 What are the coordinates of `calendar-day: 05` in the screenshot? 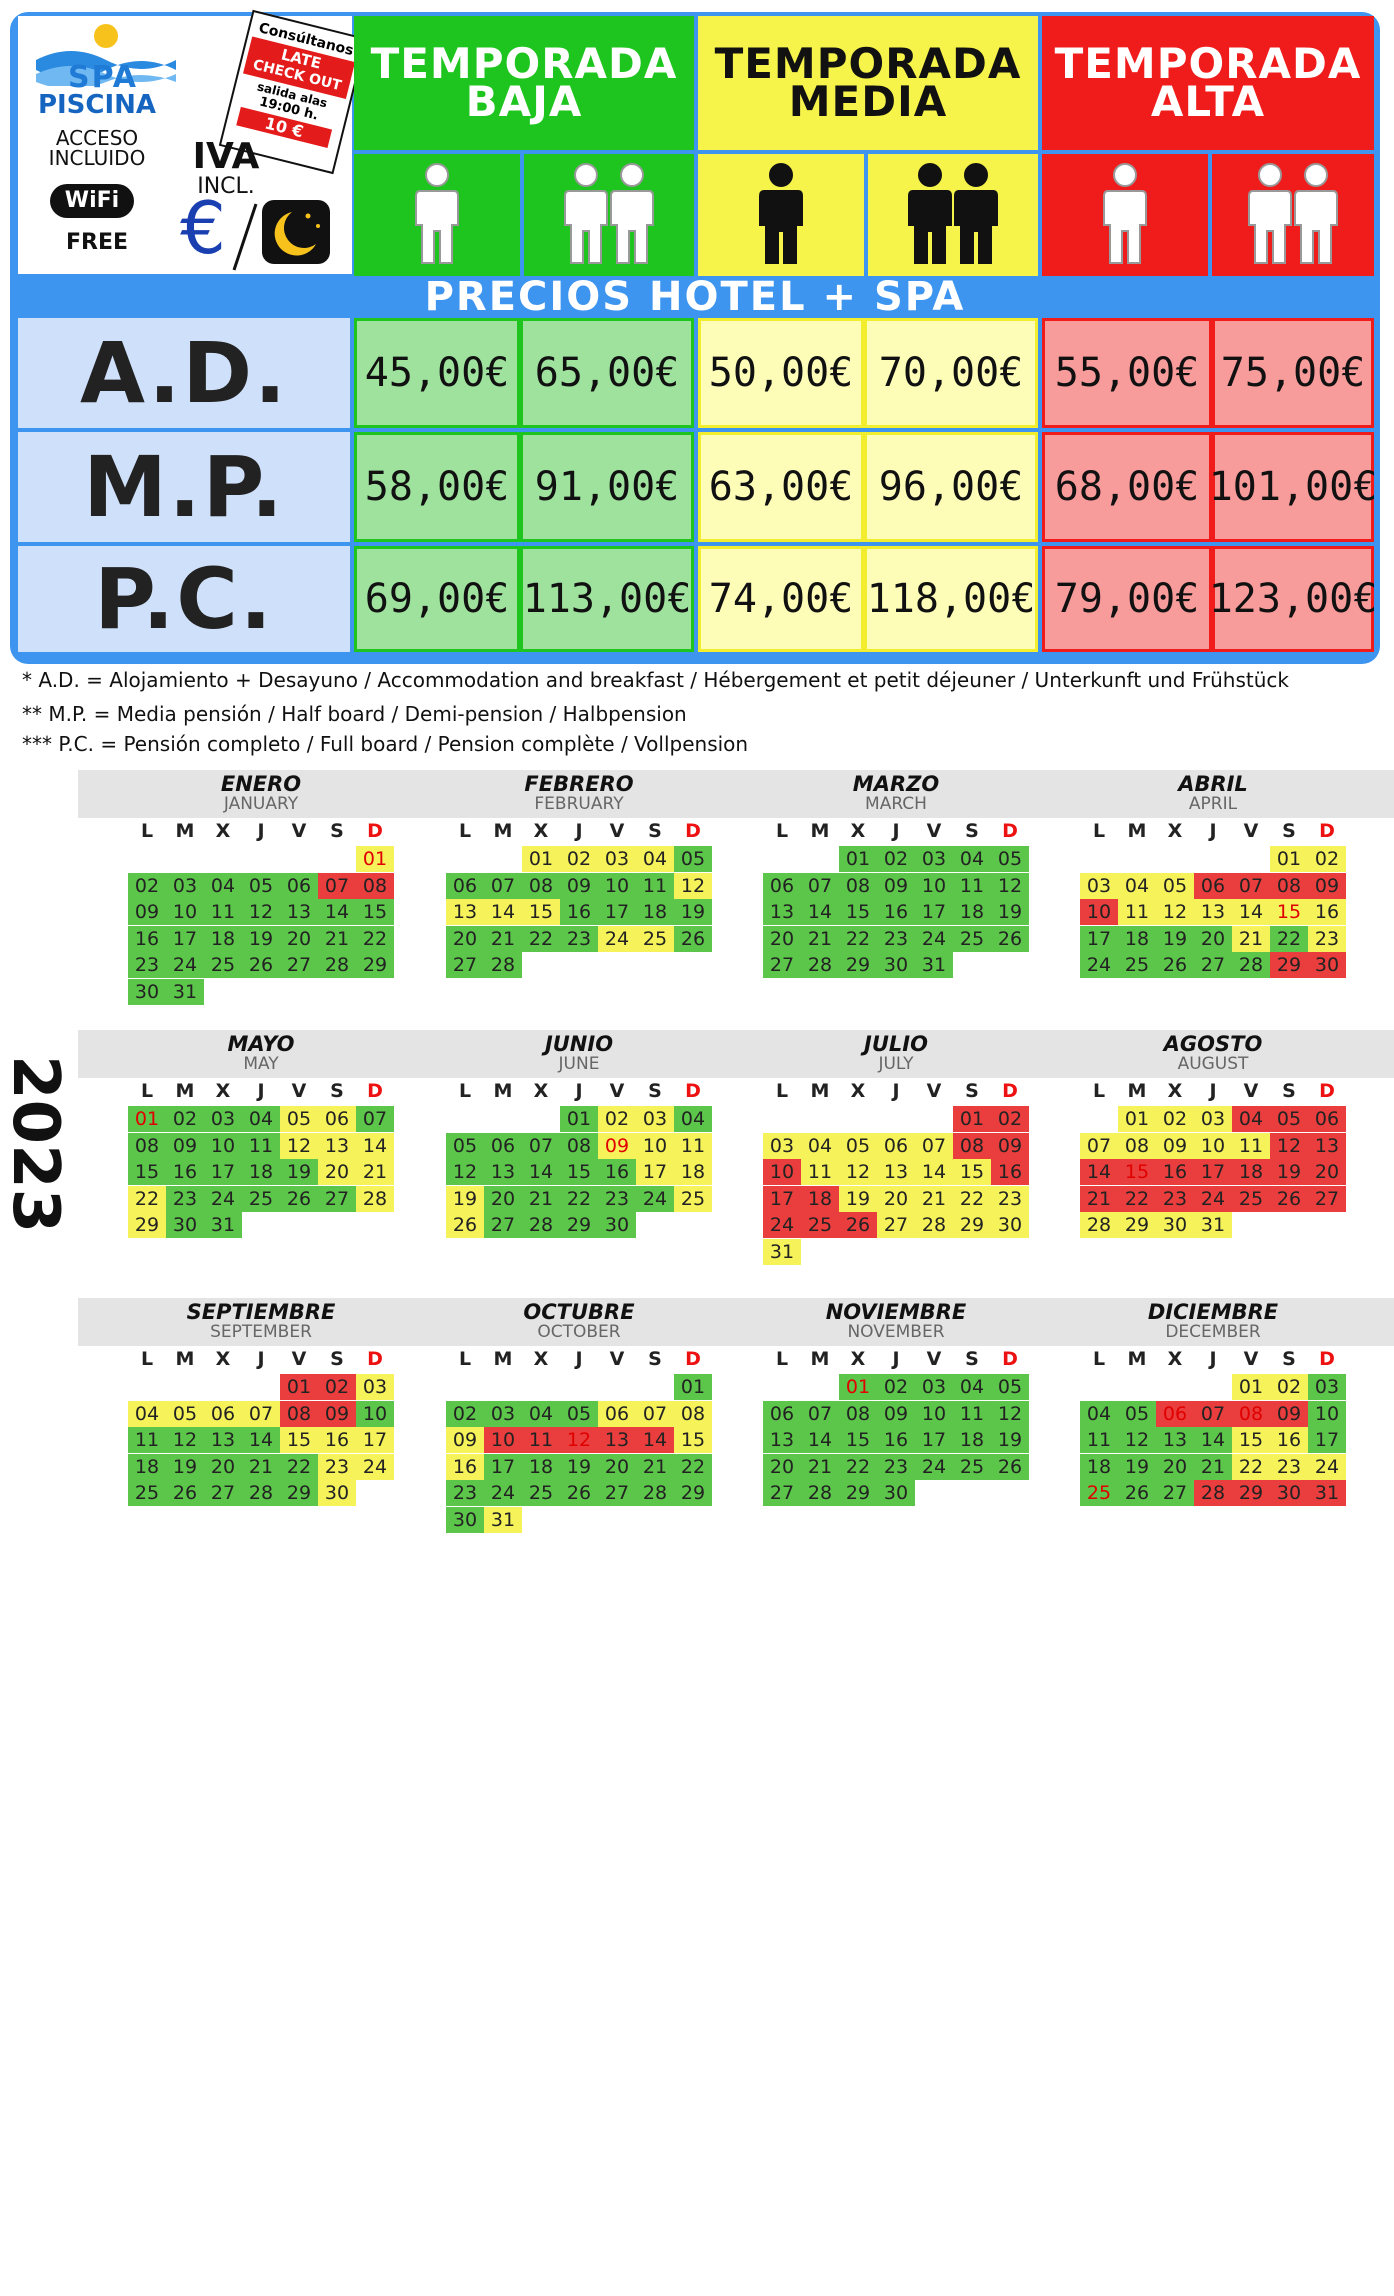 It's located at (1010, 859).